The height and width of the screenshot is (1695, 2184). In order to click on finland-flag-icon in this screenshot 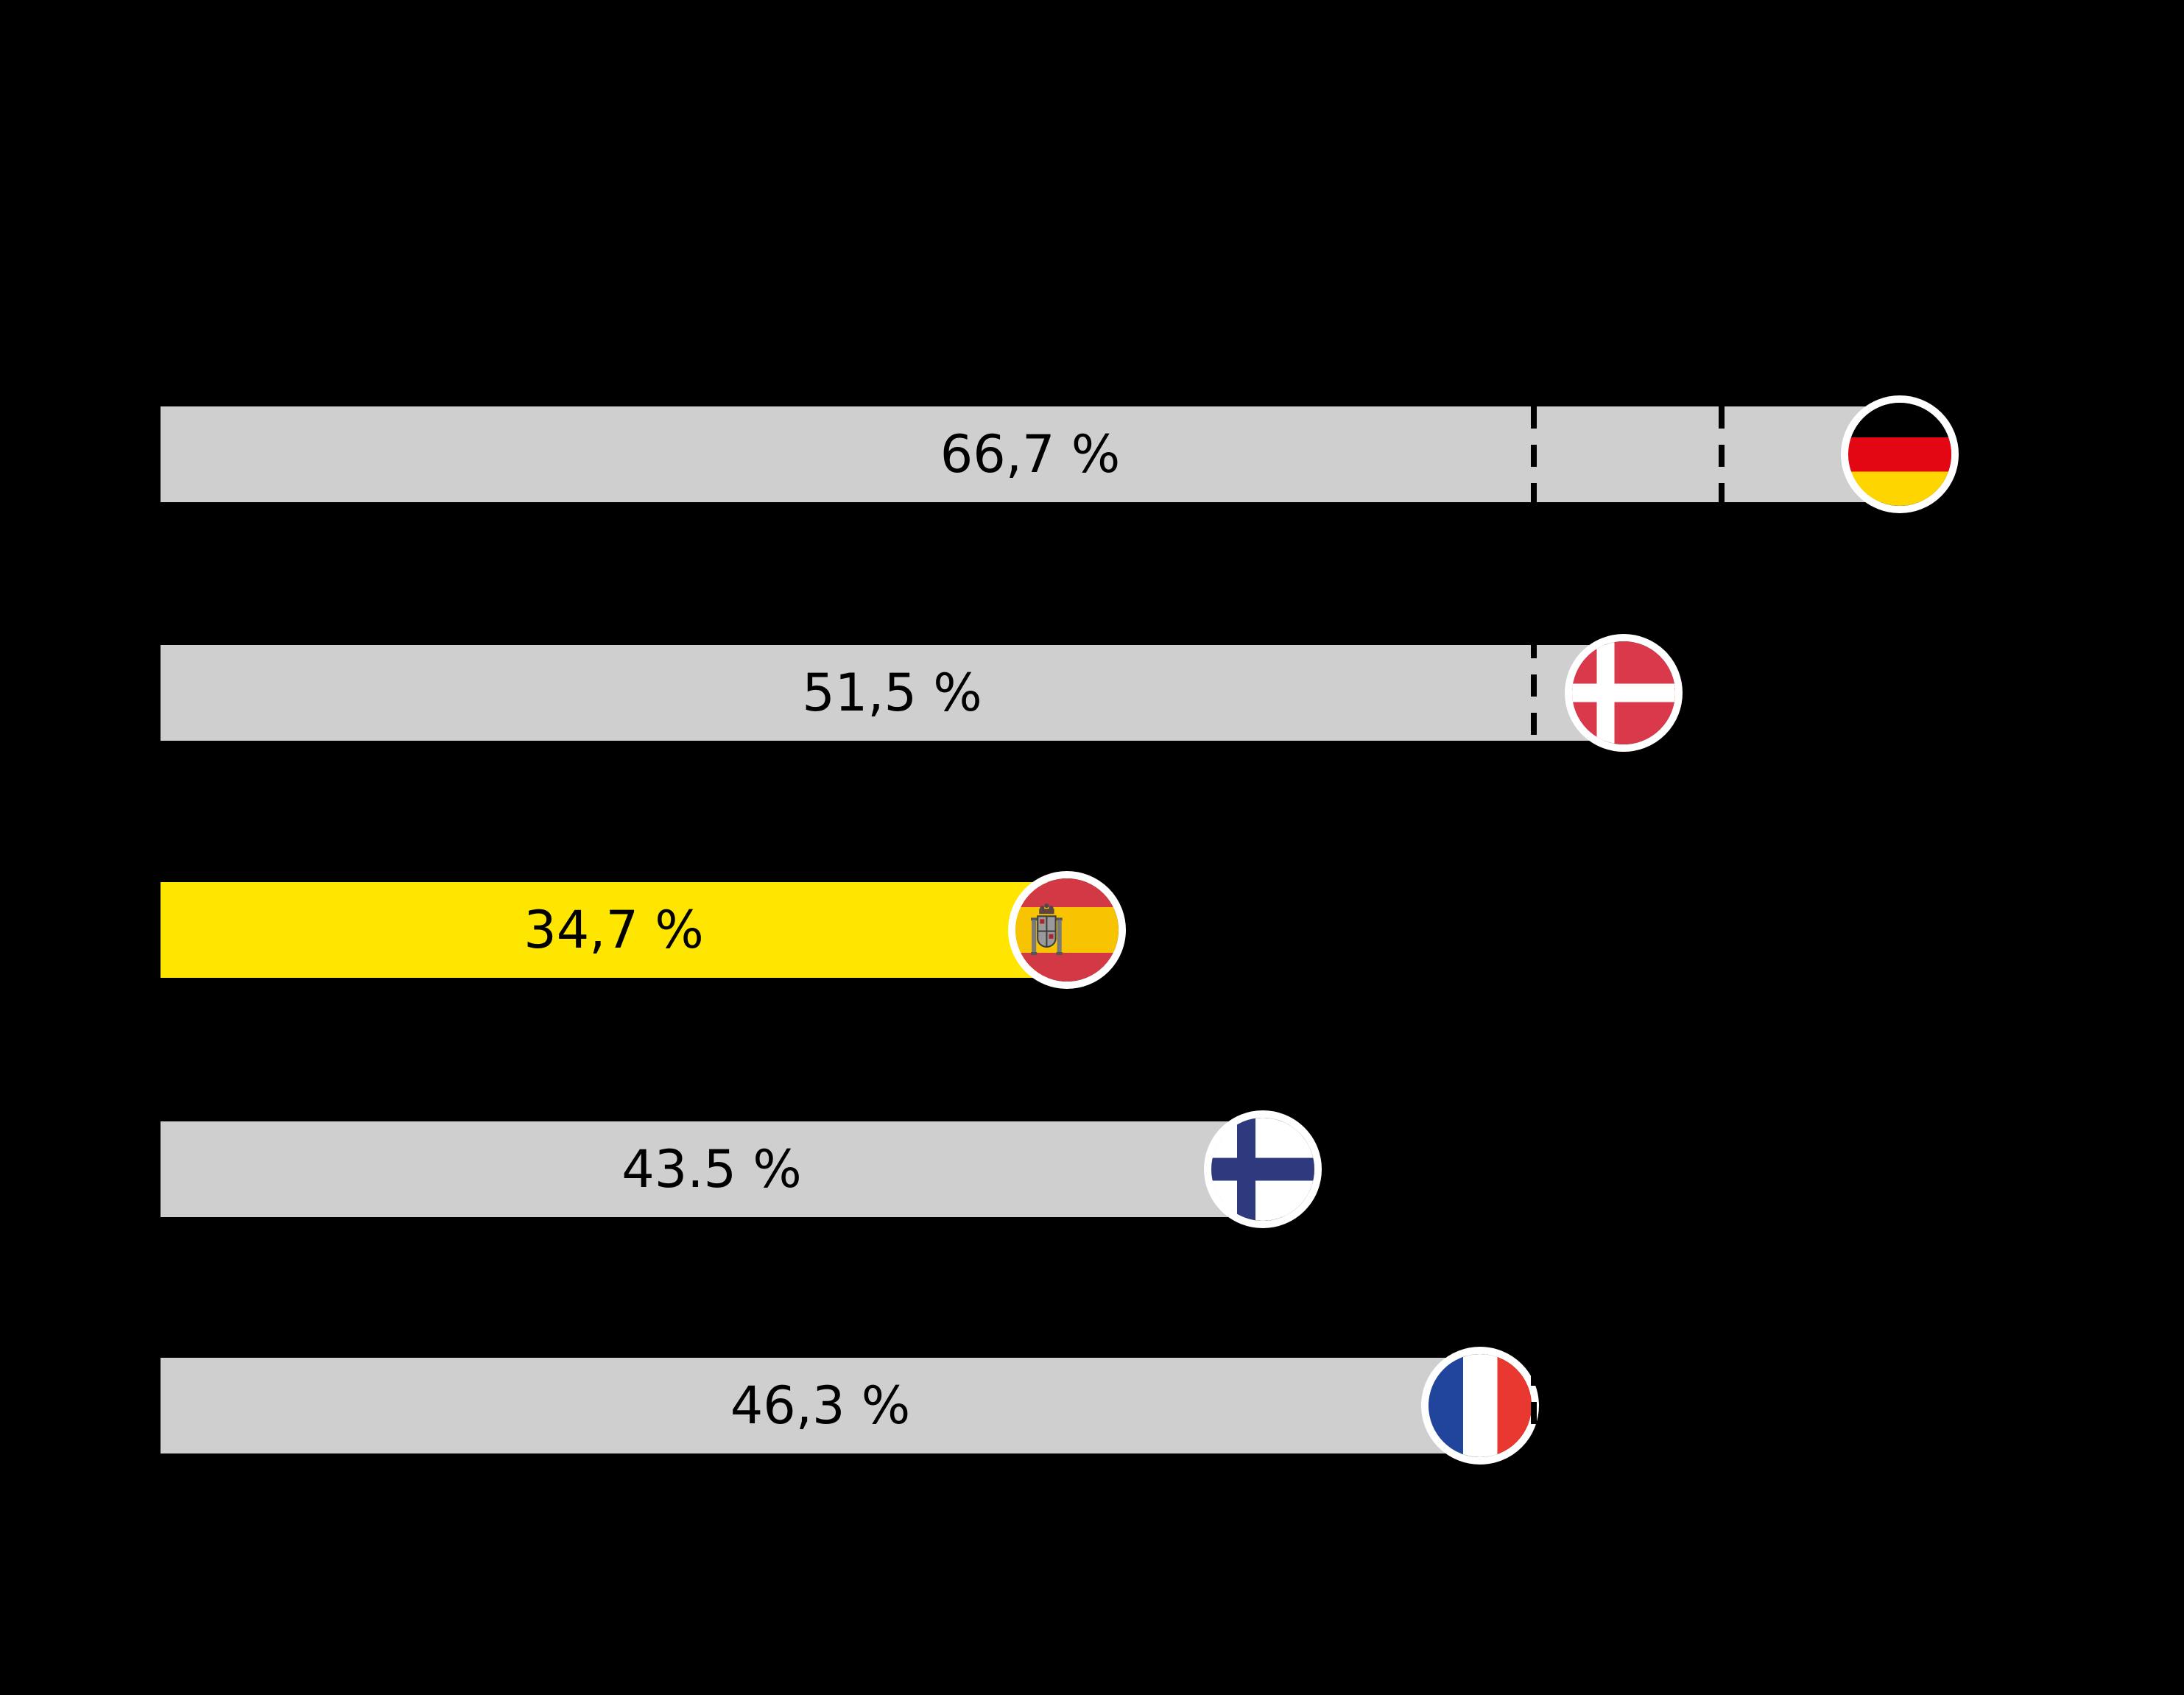, I will do `click(1263, 1169)`.